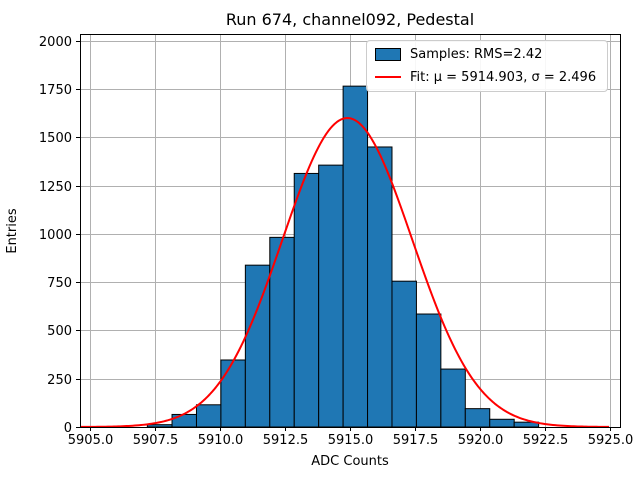 The height and width of the screenshot is (480, 640). What do you see at coordinates (503, 77) in the screenshot?
I see `legend-label-fit: Fit: μ = 5914.903, σ = 2.496` at bounding box center [503, 77].